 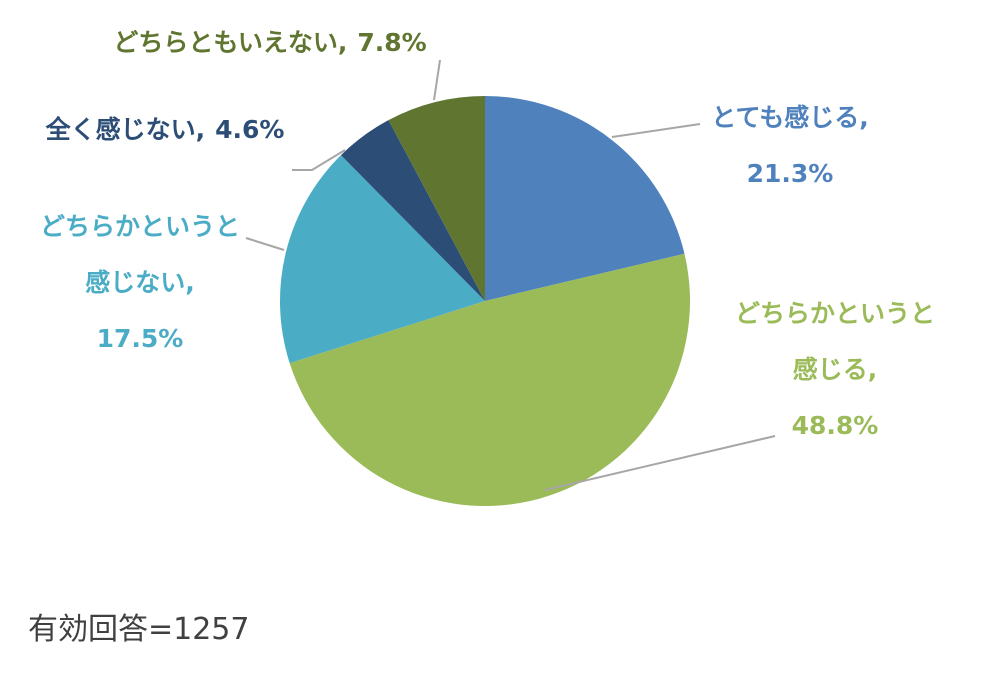 I want to click on label-category: とても感じる, so click(x=785, y=117).